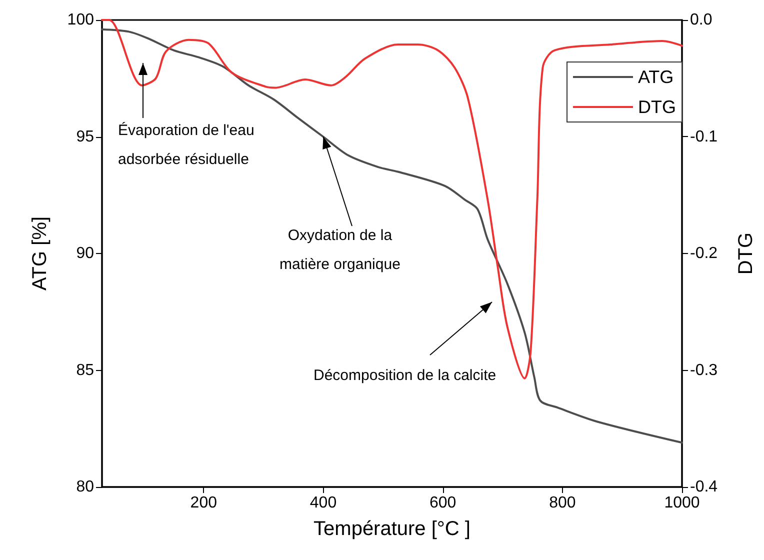 The width and height of the screenshot is (764, 560). What do you see at coordinates (656, 77) in the screenshot?
I see `legend-label: ATG` at bounding box center [656, 77].